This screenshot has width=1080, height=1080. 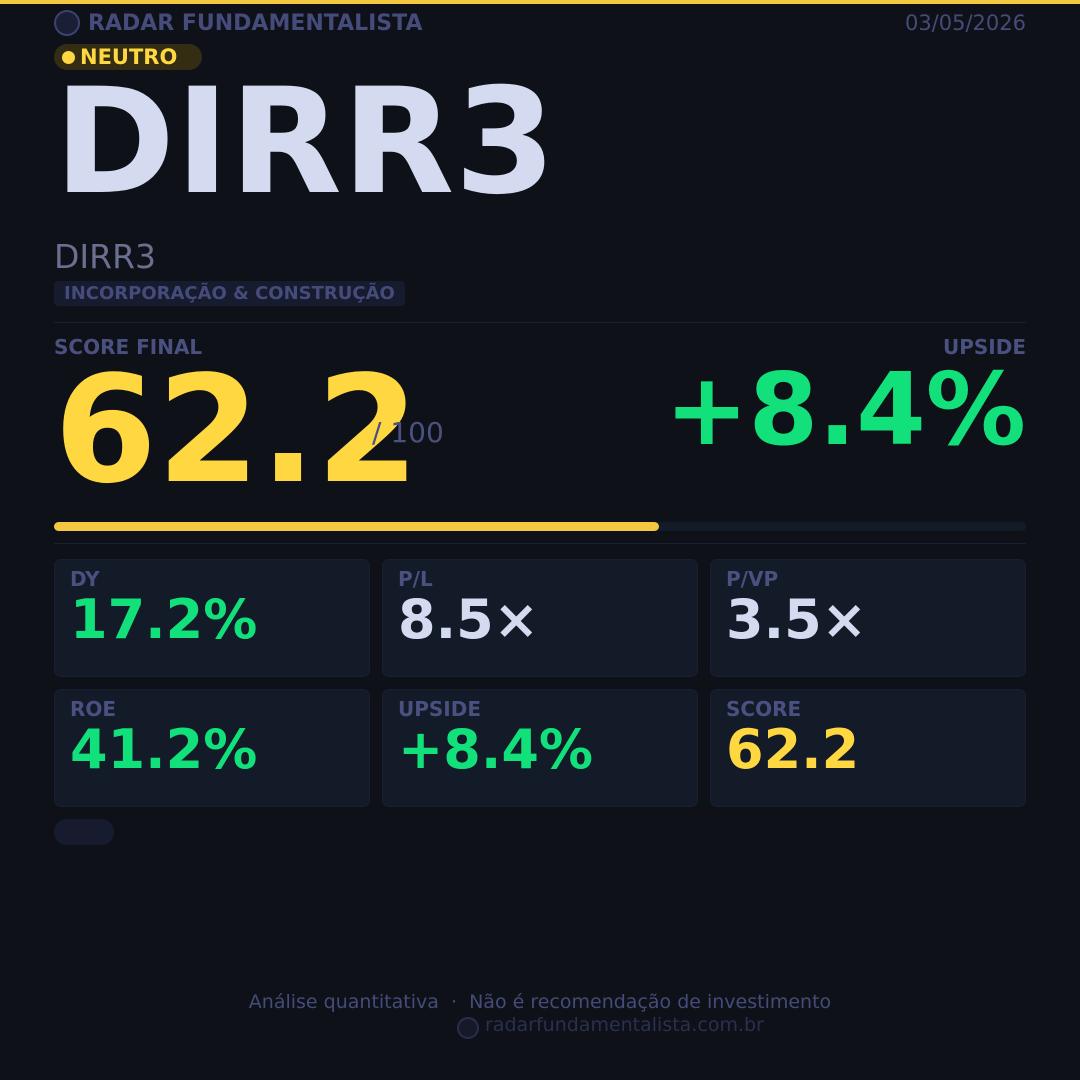 What do you see at coordinates (845, 409) in the screenshot?
I see `upside-value: +8.4%` at bounding box center [845, 409].